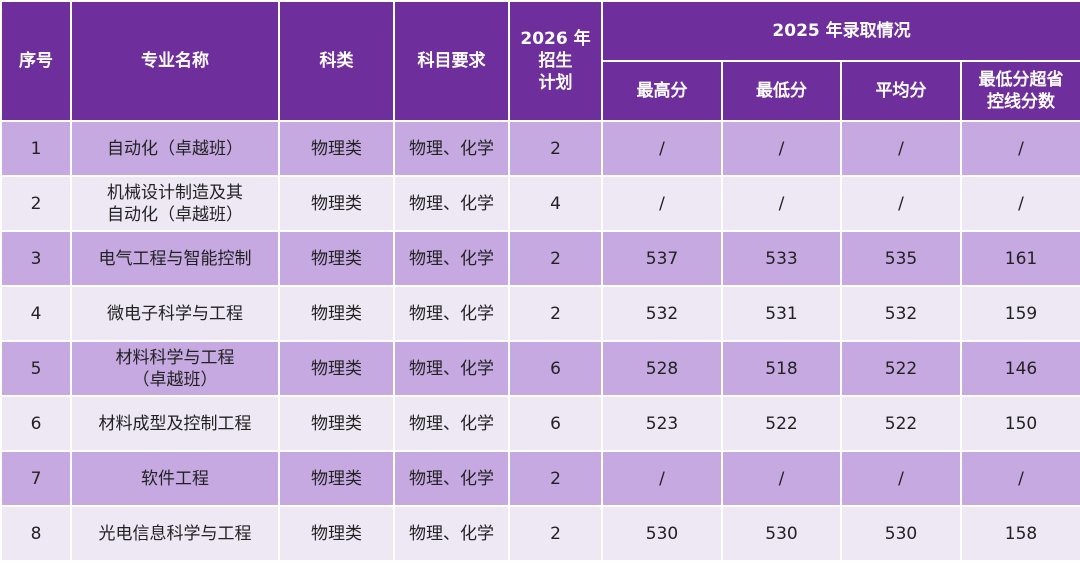  Describe the element at coordinates (1019, 423) in the screenshot. I see `table-cell: 150` at that location.